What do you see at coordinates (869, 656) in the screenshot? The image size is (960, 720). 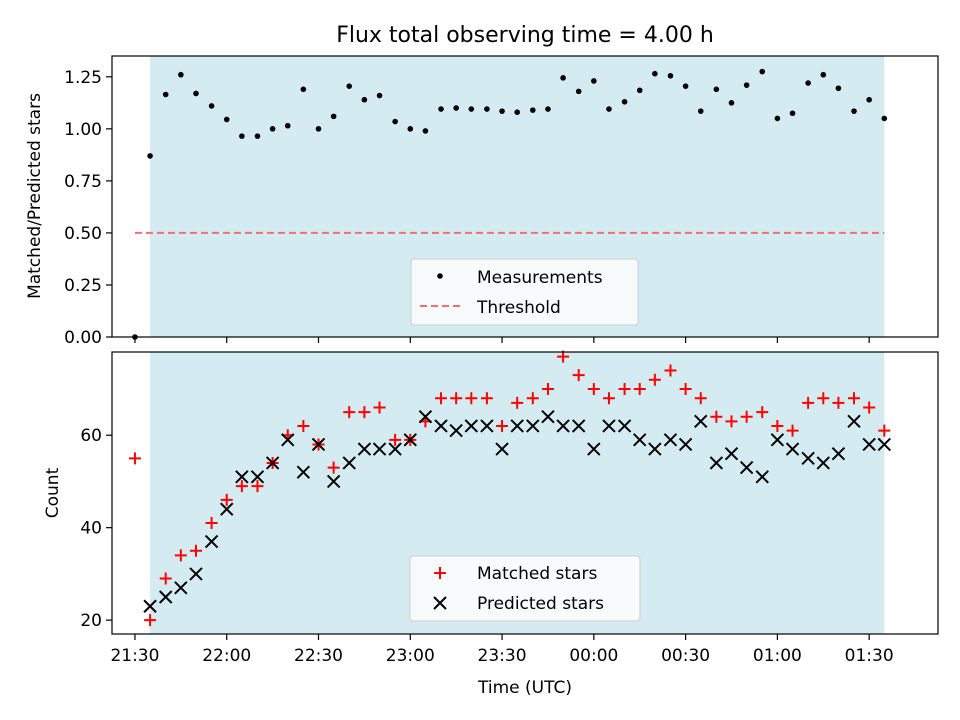 I see `count-x-tick-label: 01:30` at bounding box center [869, 656].